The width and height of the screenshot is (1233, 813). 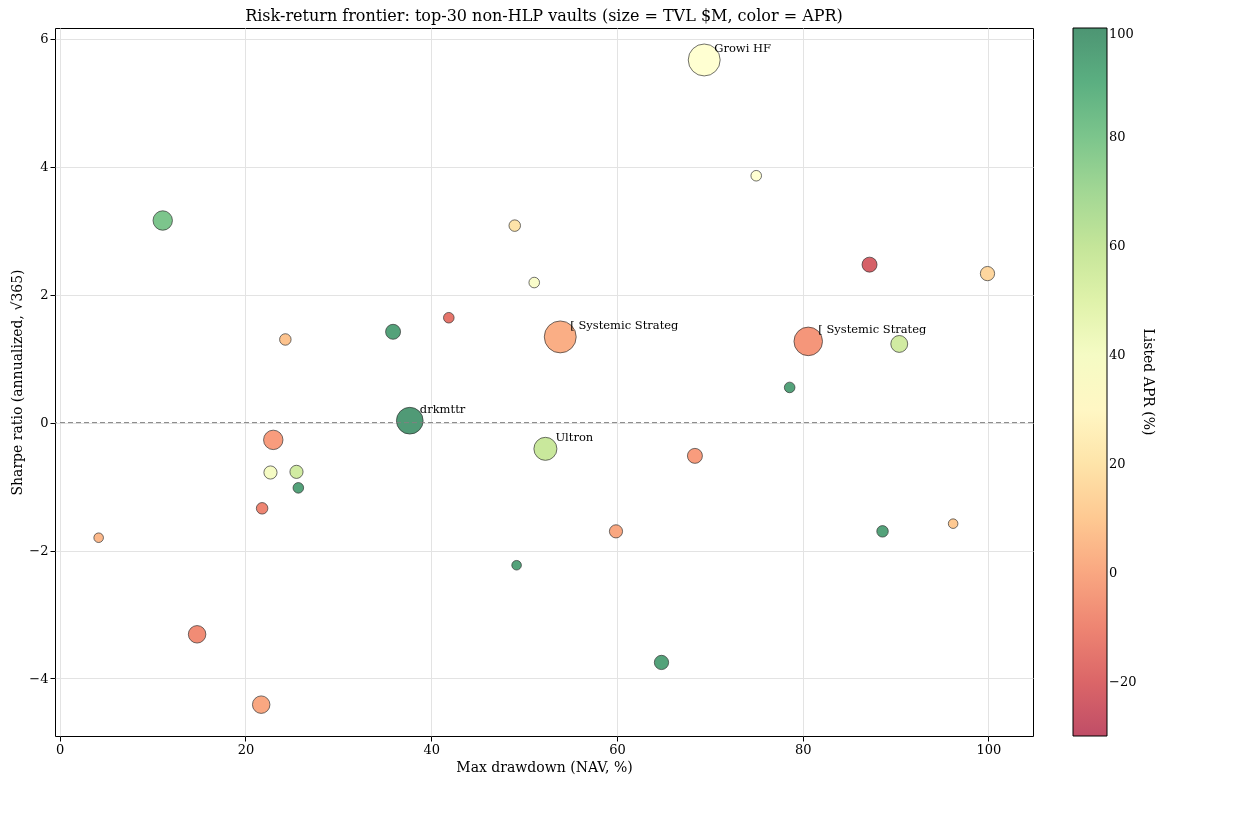 What do you see at coordinates (803, 749) in the screenshot?
I see `x-tick-label: 80` at bounding box center [803, 749].